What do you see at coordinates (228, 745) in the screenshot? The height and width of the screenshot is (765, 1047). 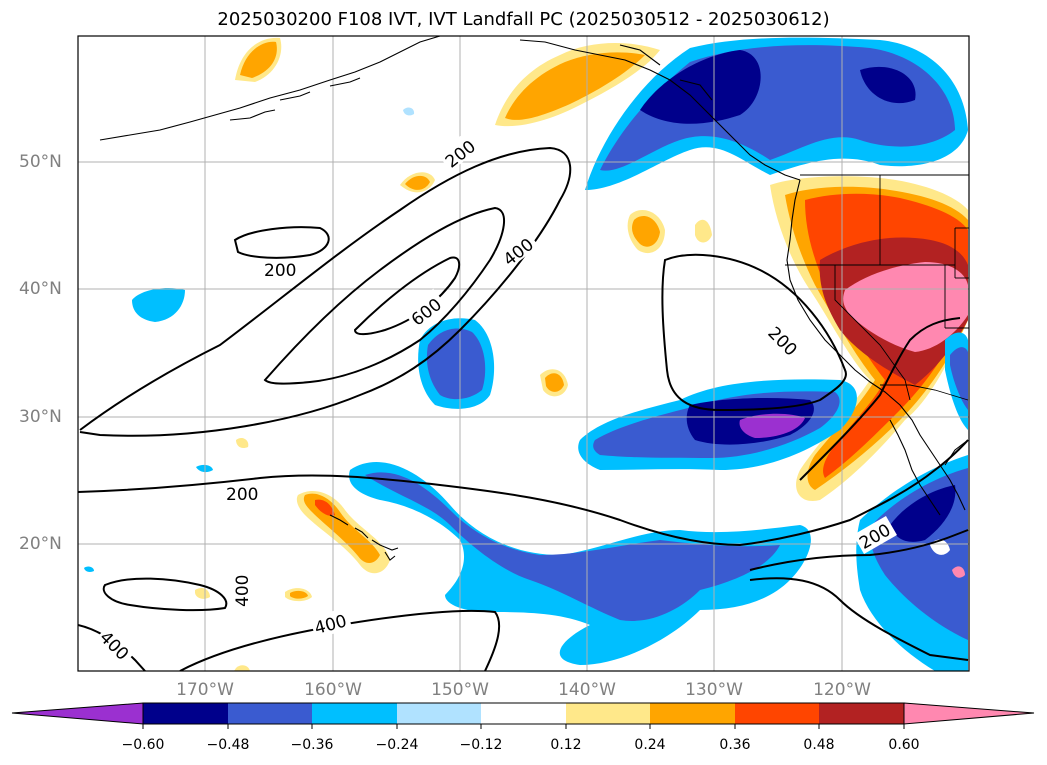 I see `colorbar-tick-label: −0.48` at bounding box center [228, 745].